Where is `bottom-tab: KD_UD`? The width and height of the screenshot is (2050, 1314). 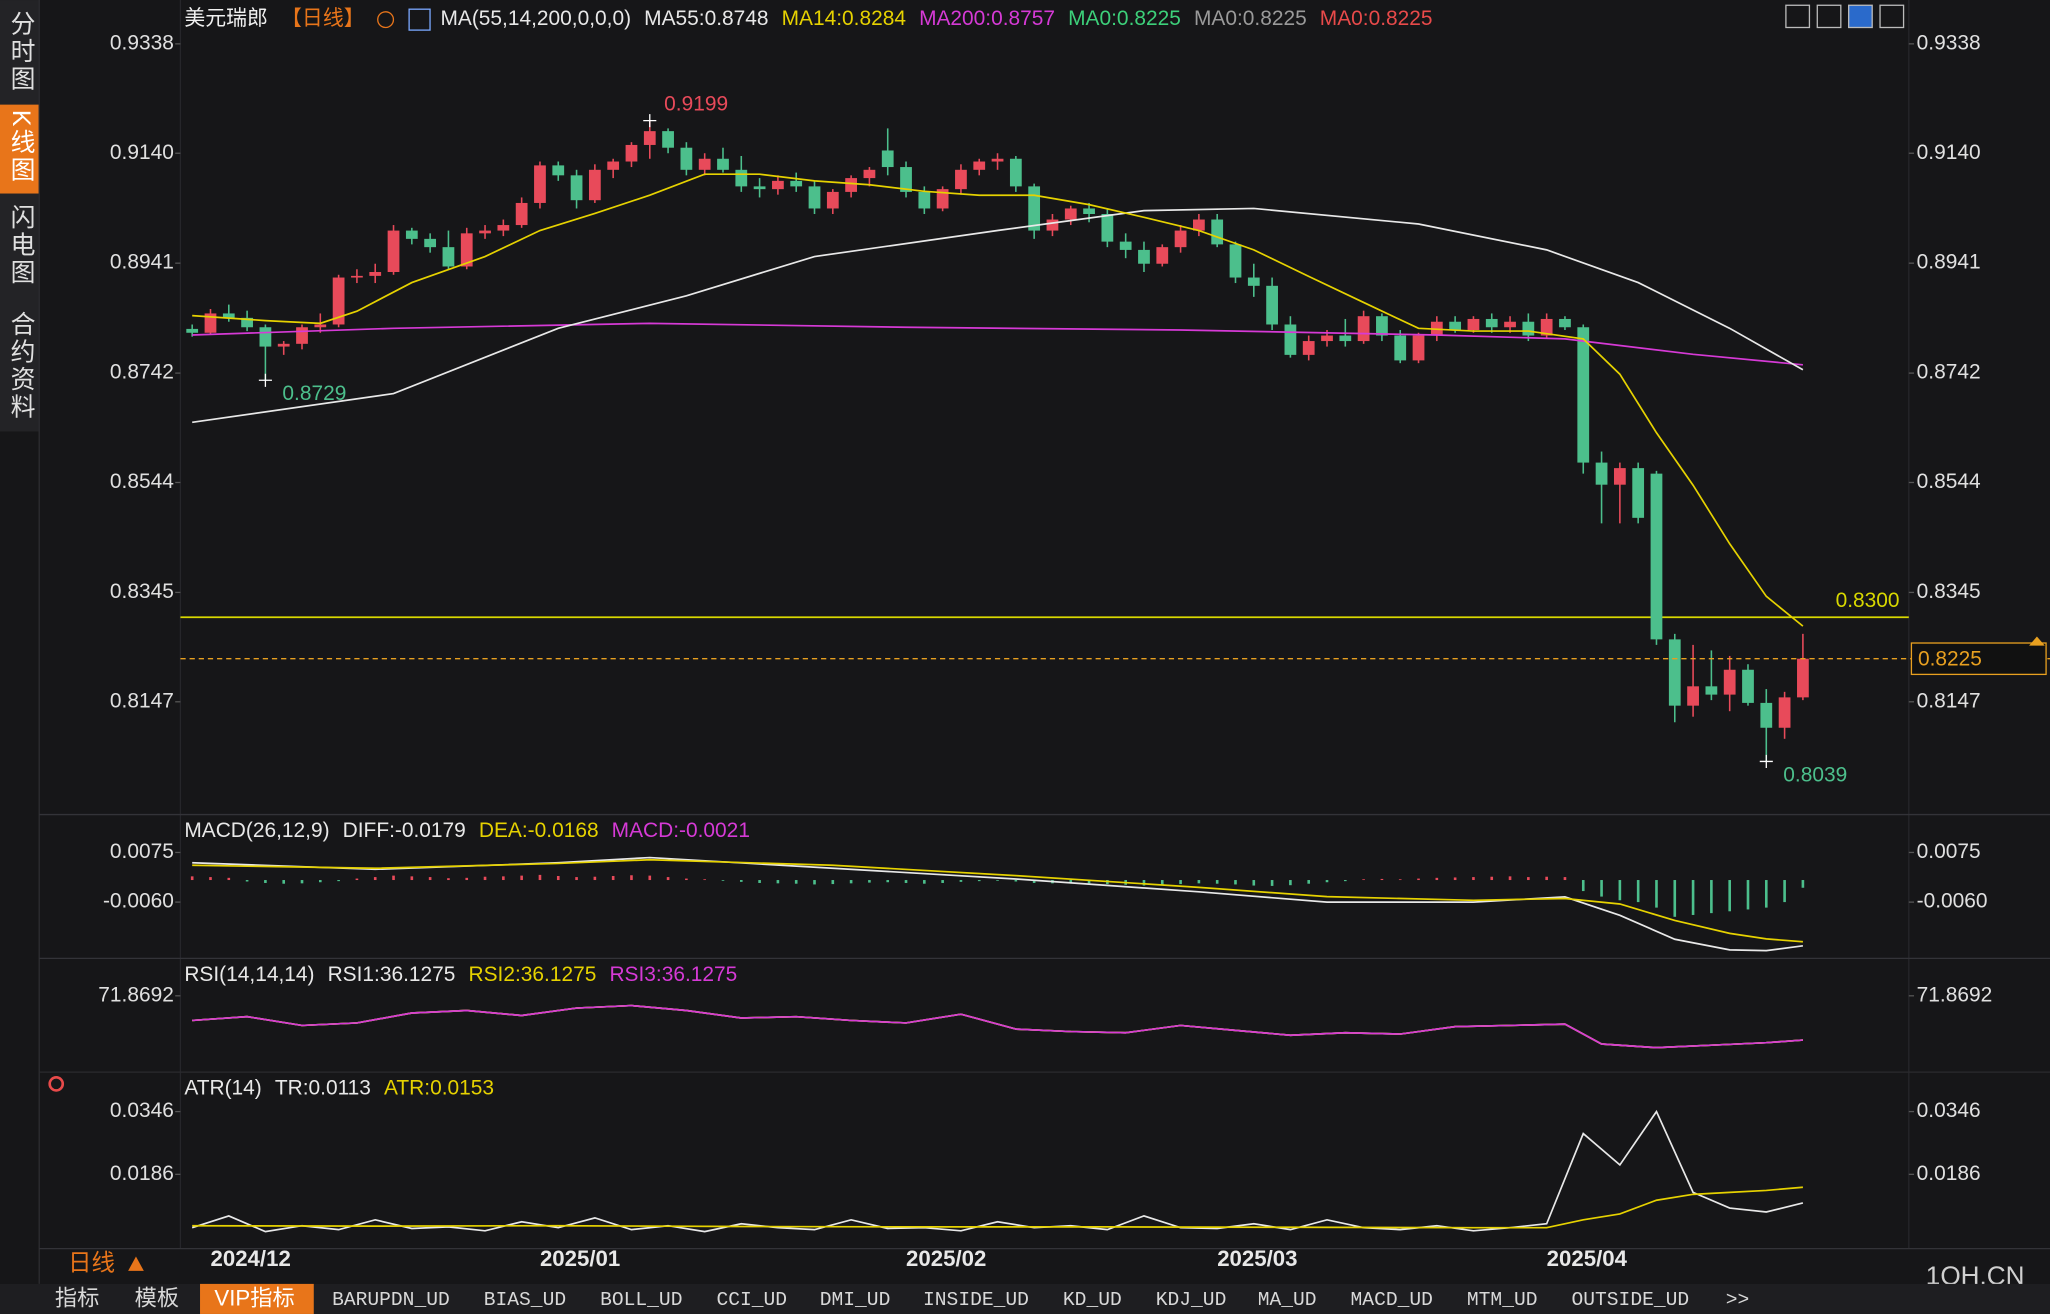 bottom-tab: KD_UD is located at coordinates (1092, 1300).